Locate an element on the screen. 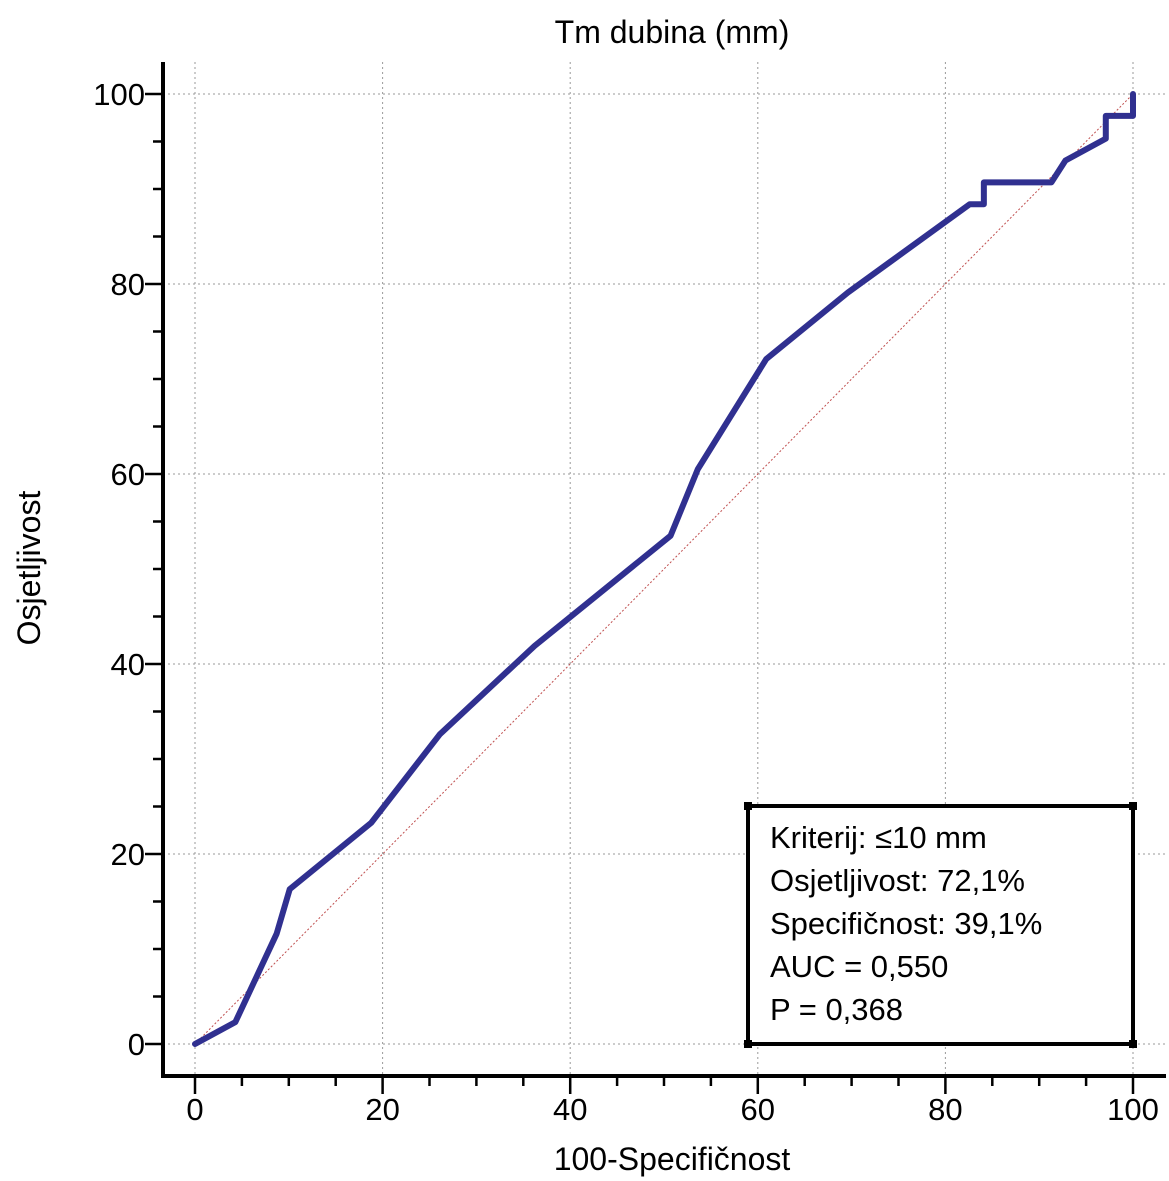 This screenshot has width=1169, height=1181. y-tick-label: 20 is located at coordinates (128, 854).